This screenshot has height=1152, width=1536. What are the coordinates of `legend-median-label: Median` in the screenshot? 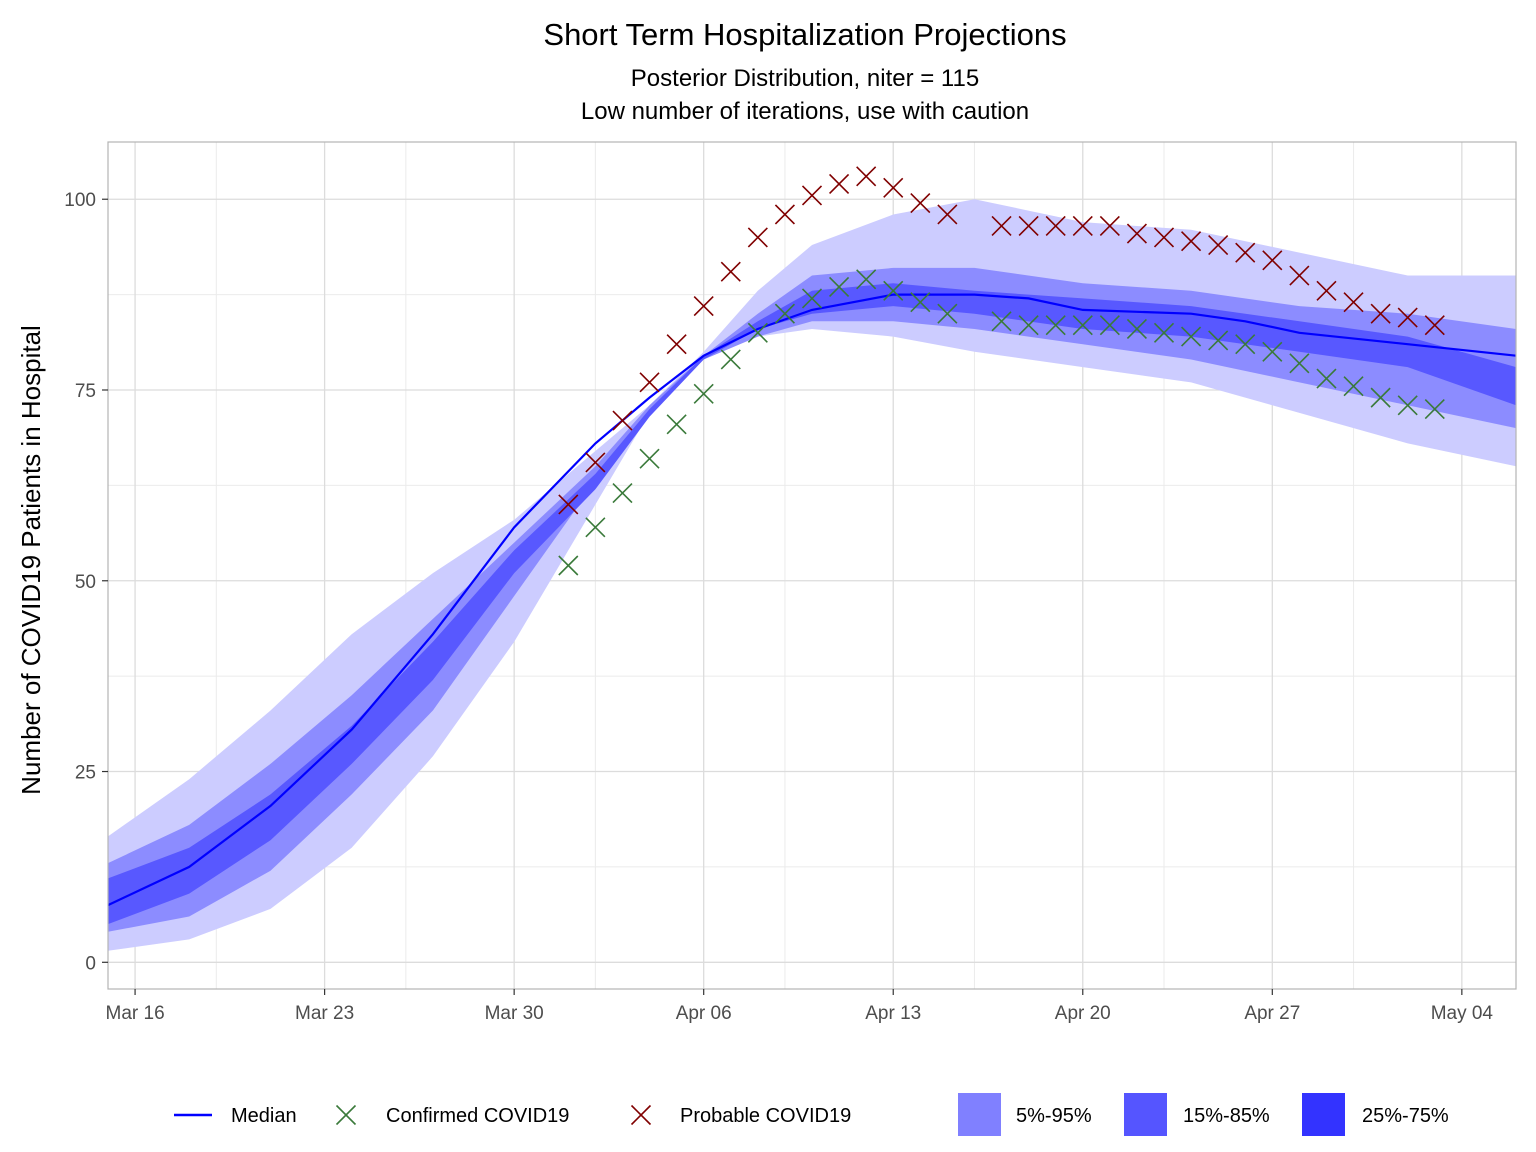 It's located at (264, 1116).